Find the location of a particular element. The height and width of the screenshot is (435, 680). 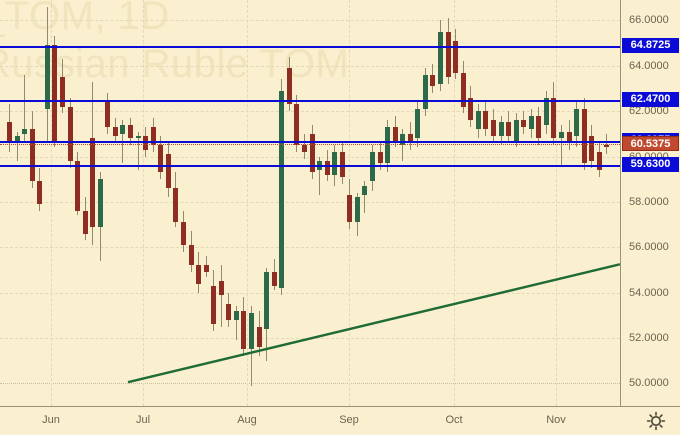

price-axis-tick: 56.0000 is located at coordinates (649, 247).